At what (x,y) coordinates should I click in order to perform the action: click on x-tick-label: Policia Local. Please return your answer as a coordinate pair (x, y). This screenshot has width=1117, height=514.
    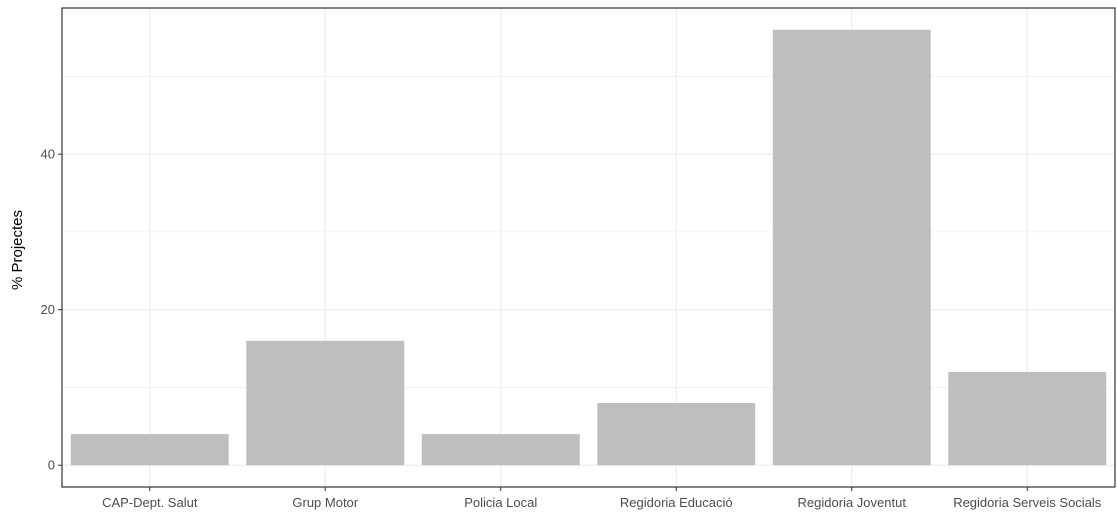
    Looking at the image, I should click on (500, 502).